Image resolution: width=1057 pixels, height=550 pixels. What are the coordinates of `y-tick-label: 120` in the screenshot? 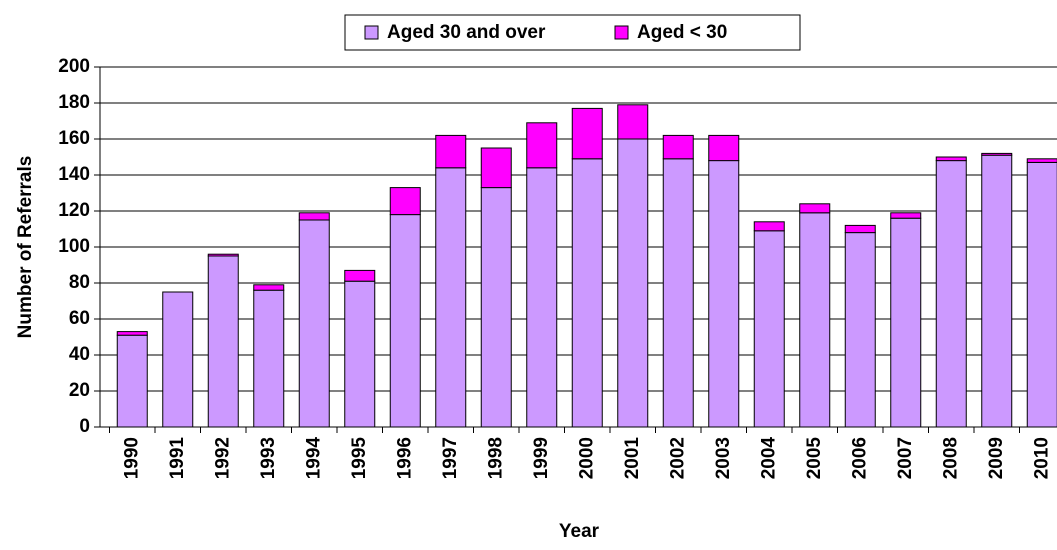 It's located at (74, 210).